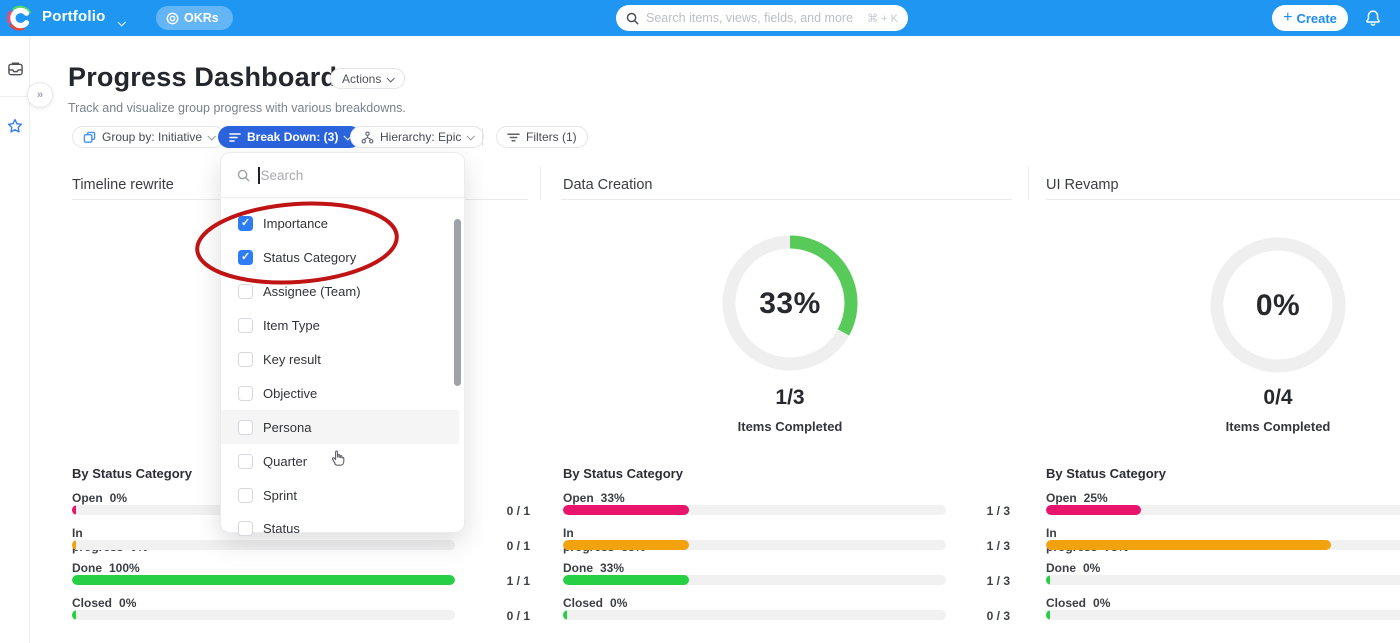 The image size is (1400, 643). What do you see at coordinates (340, 393) in the screenshot?
I see `dropdown-item-objective: Objective` at bounding box center [340, 393].